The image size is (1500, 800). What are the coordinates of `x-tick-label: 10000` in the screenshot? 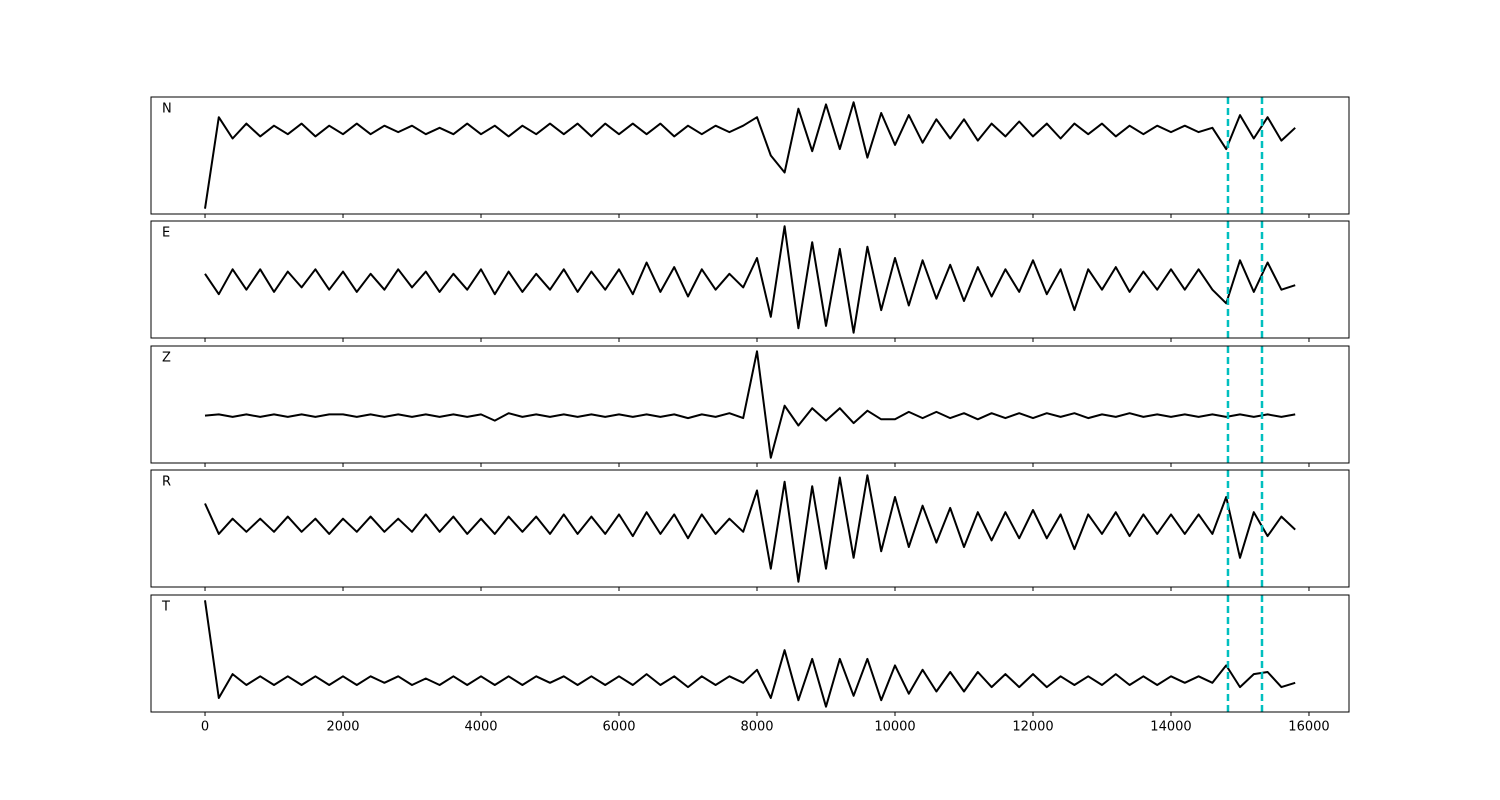 It's located at (894, 727).